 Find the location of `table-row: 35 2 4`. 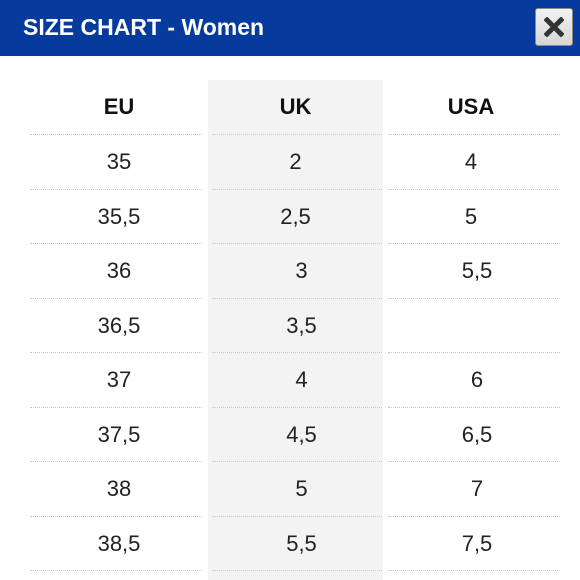

table-row: 35 2 4 is located at coordinates (290, 162).